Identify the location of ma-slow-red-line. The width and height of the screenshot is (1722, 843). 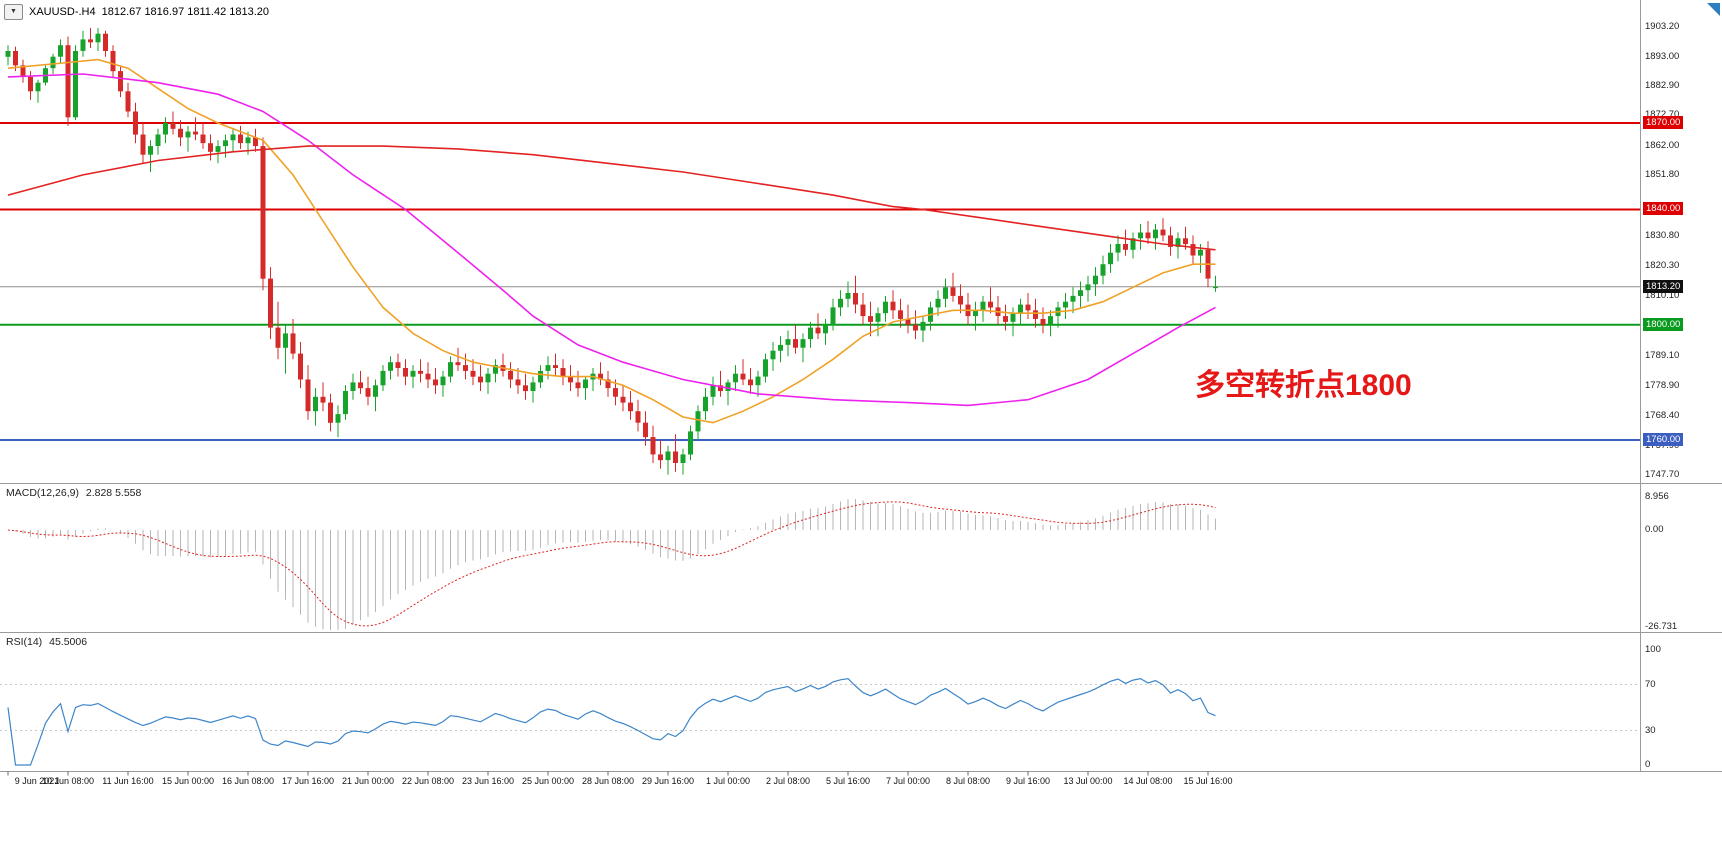
(611, 198).